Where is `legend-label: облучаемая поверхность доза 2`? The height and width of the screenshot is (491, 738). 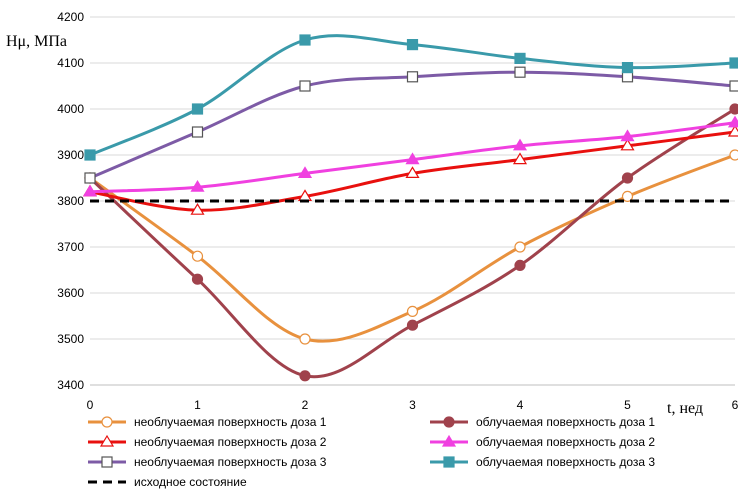
legend-label: облучаемая поверхность доза 2 is located at coordinates (565, 442).